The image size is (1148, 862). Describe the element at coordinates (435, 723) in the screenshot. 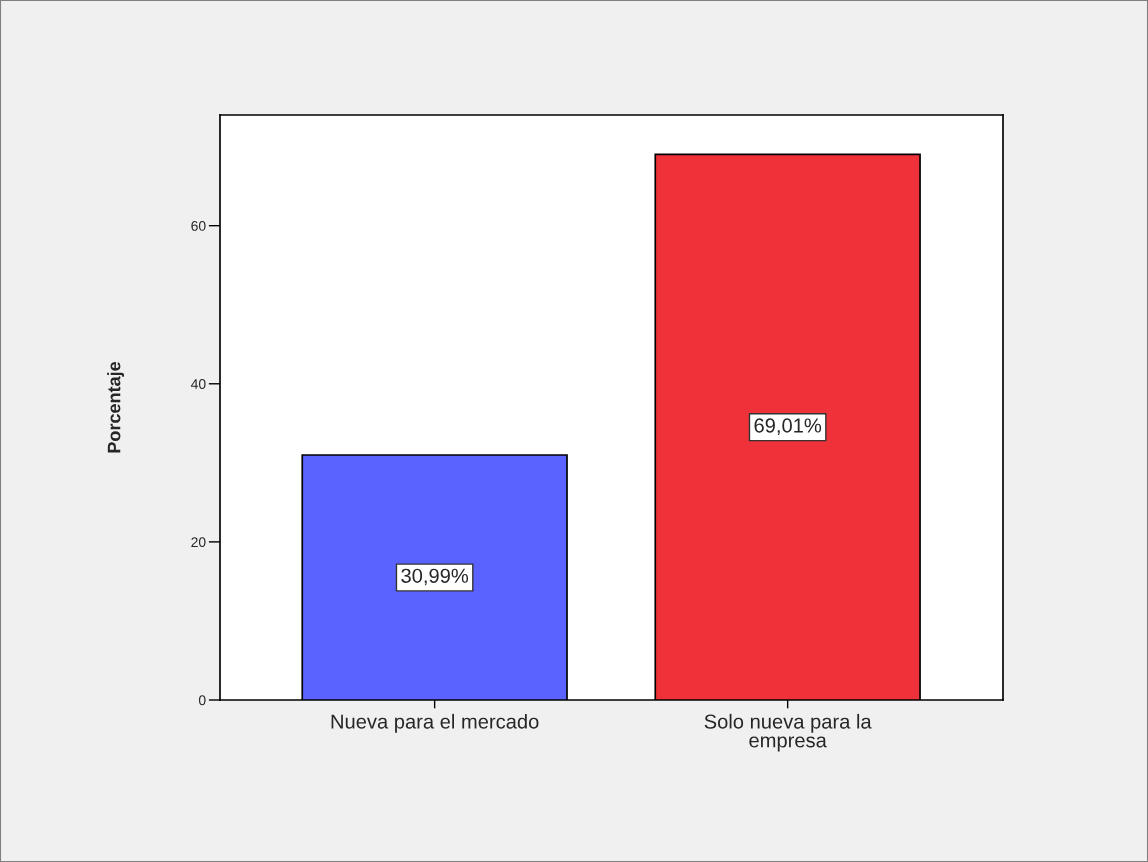

I see `x-tick-label: Nueva para el mercado` at that location.